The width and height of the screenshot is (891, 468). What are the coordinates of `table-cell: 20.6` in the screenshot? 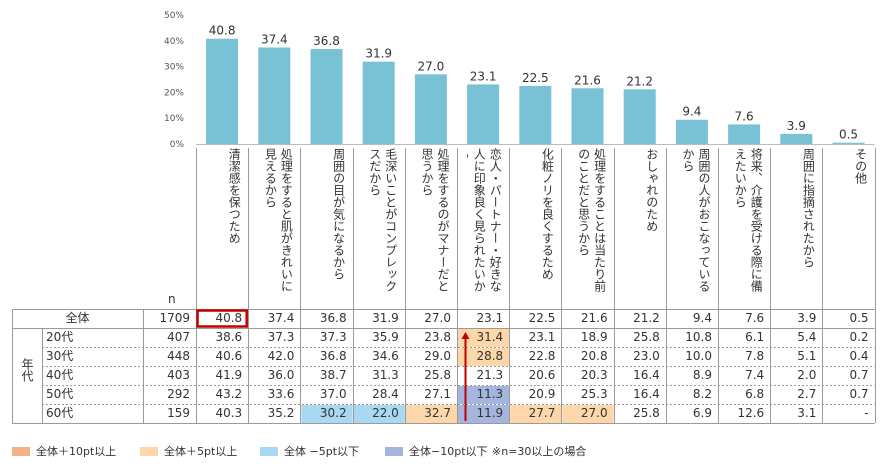 It's located at (542, 375).